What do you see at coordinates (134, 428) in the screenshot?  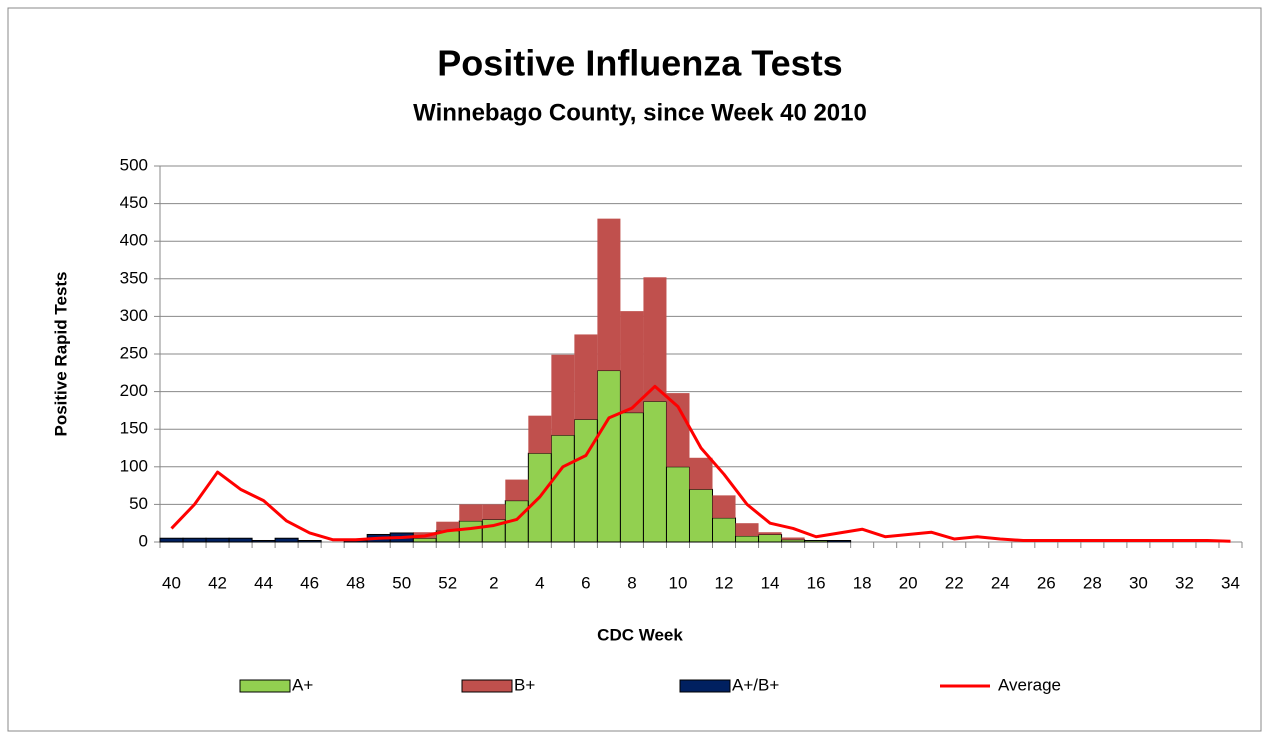 I see `y-tick-label: 150` at bounding box center [134, 428].